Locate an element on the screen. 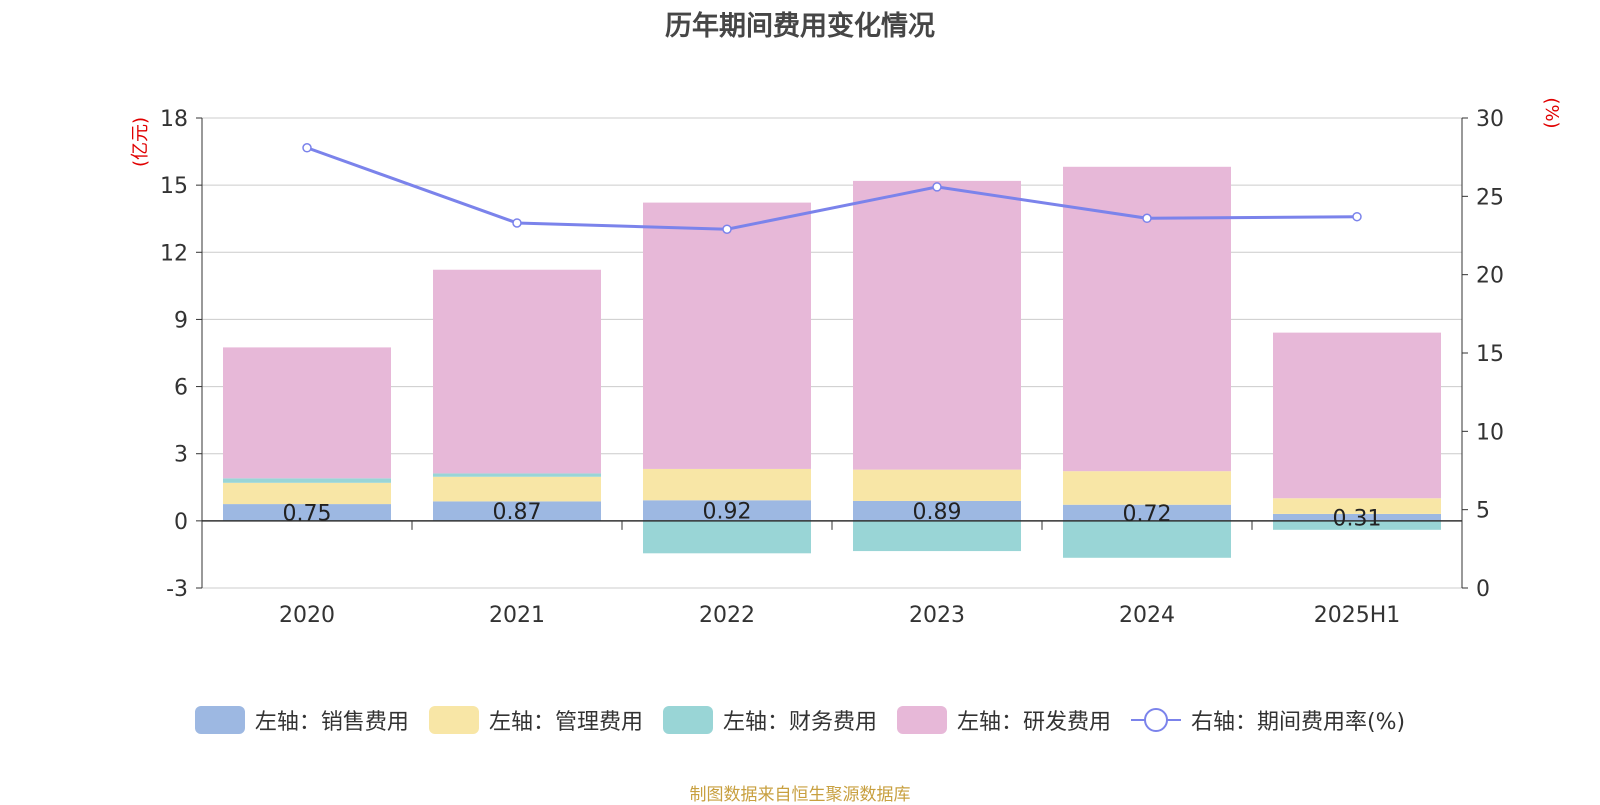 Image resolution: width=1600 pixels, height=805 pixels. bar-data-label: 0.92 is located at coordinates (727, 512).